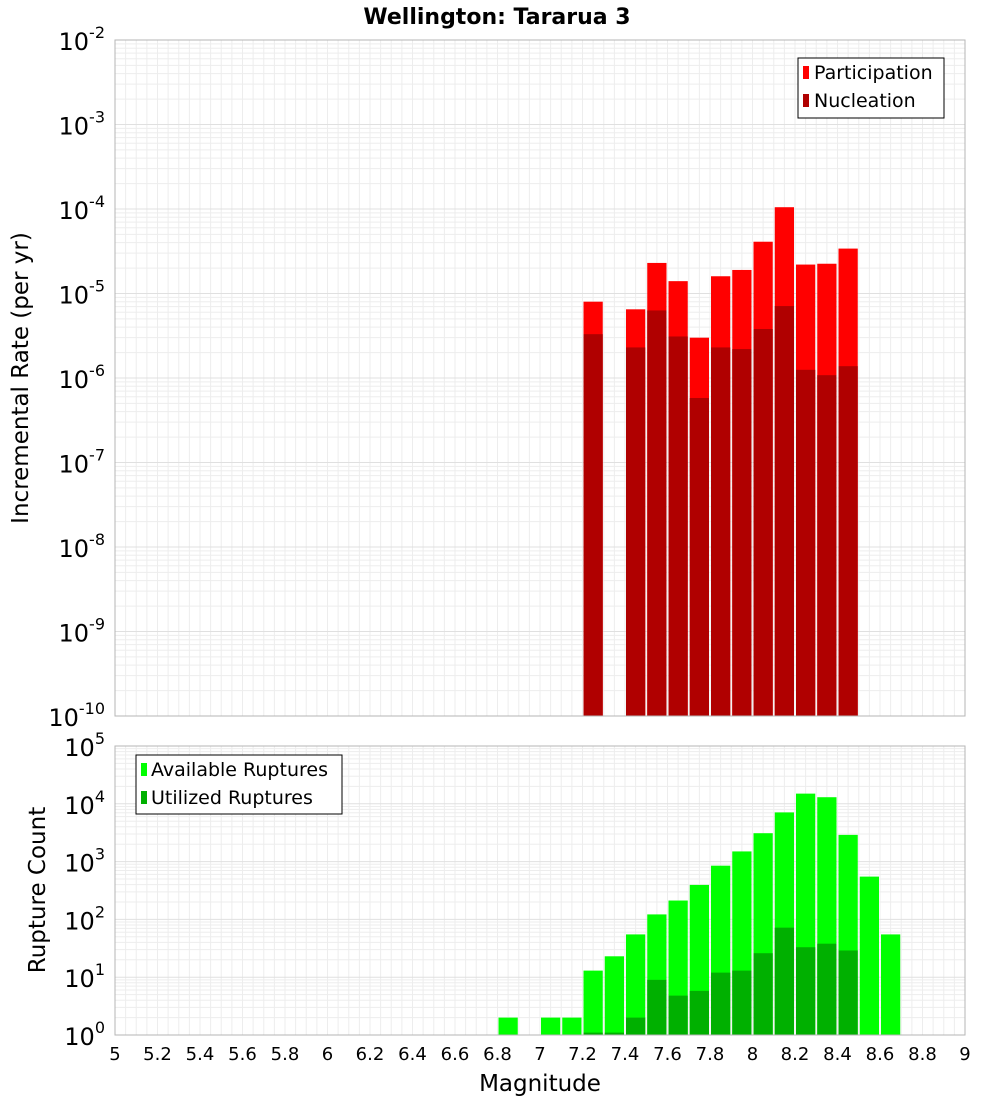  I want to click on x-axis-label: Magnitude, so click(540, 1084).